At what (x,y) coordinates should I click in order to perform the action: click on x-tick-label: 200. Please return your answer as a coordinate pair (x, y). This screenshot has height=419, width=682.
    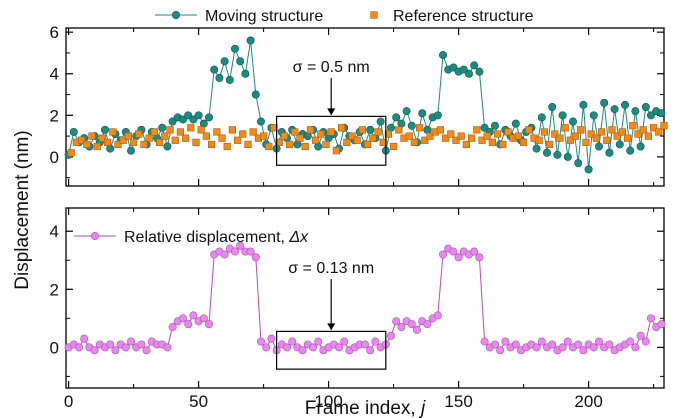
    Looking at the image, I should click on (588, 401).